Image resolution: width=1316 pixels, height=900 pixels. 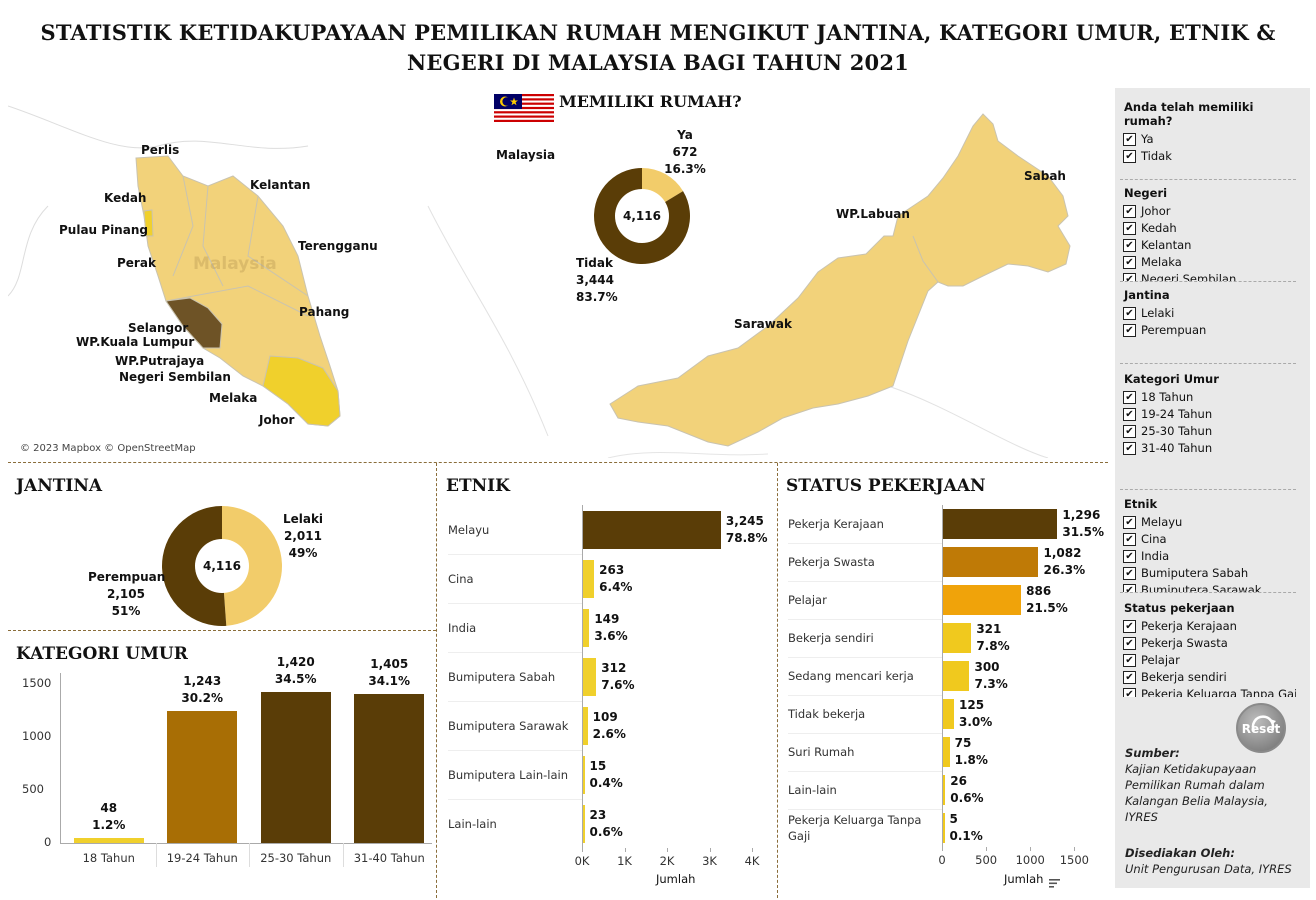 I want to click on etnik-title: ETNIK, so click(x=478, y=486).